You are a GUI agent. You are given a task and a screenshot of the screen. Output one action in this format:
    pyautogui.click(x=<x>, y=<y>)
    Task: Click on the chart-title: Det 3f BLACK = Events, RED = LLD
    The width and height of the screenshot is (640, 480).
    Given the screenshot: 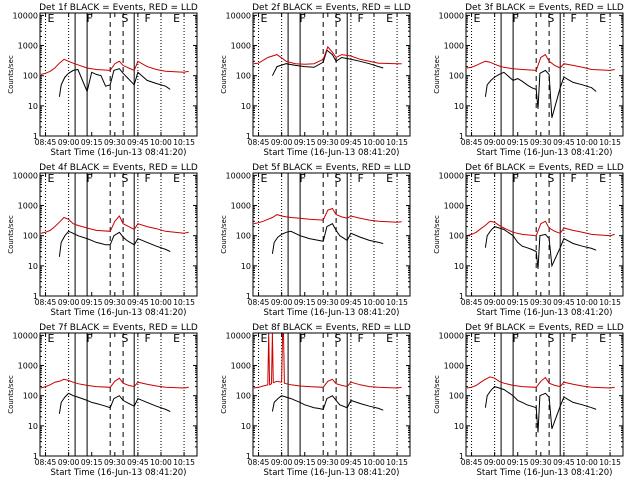 What is the action you would take?
    pyautogui.click(x=544, y=8)
    